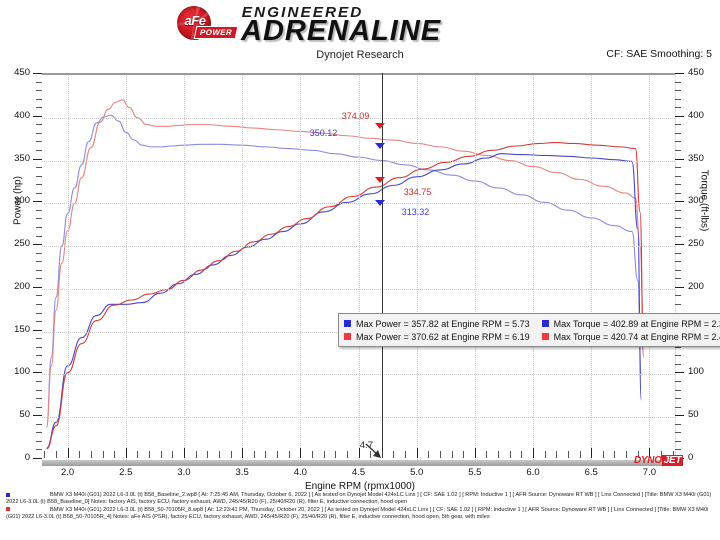 The width and height of the screenshot is (720, 540). I want to click on afe-power-logo: aFe POWER ENGINEERED ADRENALINE, so click(355, 24).